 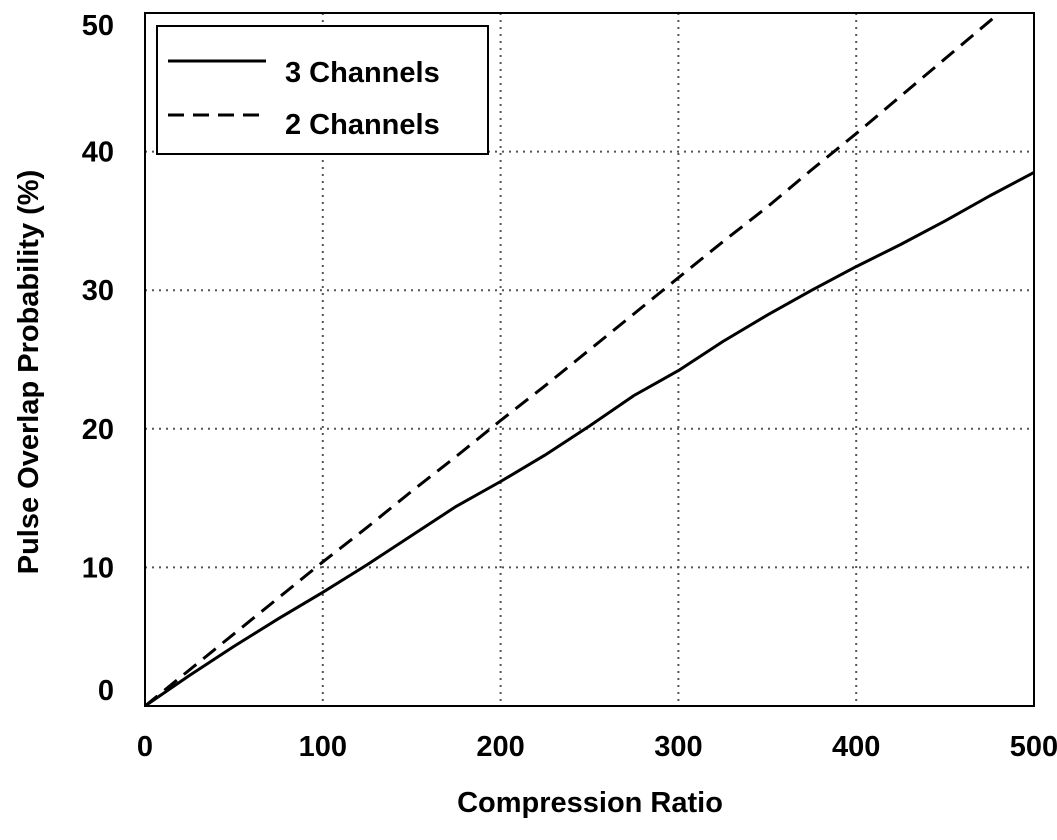 I want to click on legend: 3 Channels 2 Channels, so click(x=322, y=90).